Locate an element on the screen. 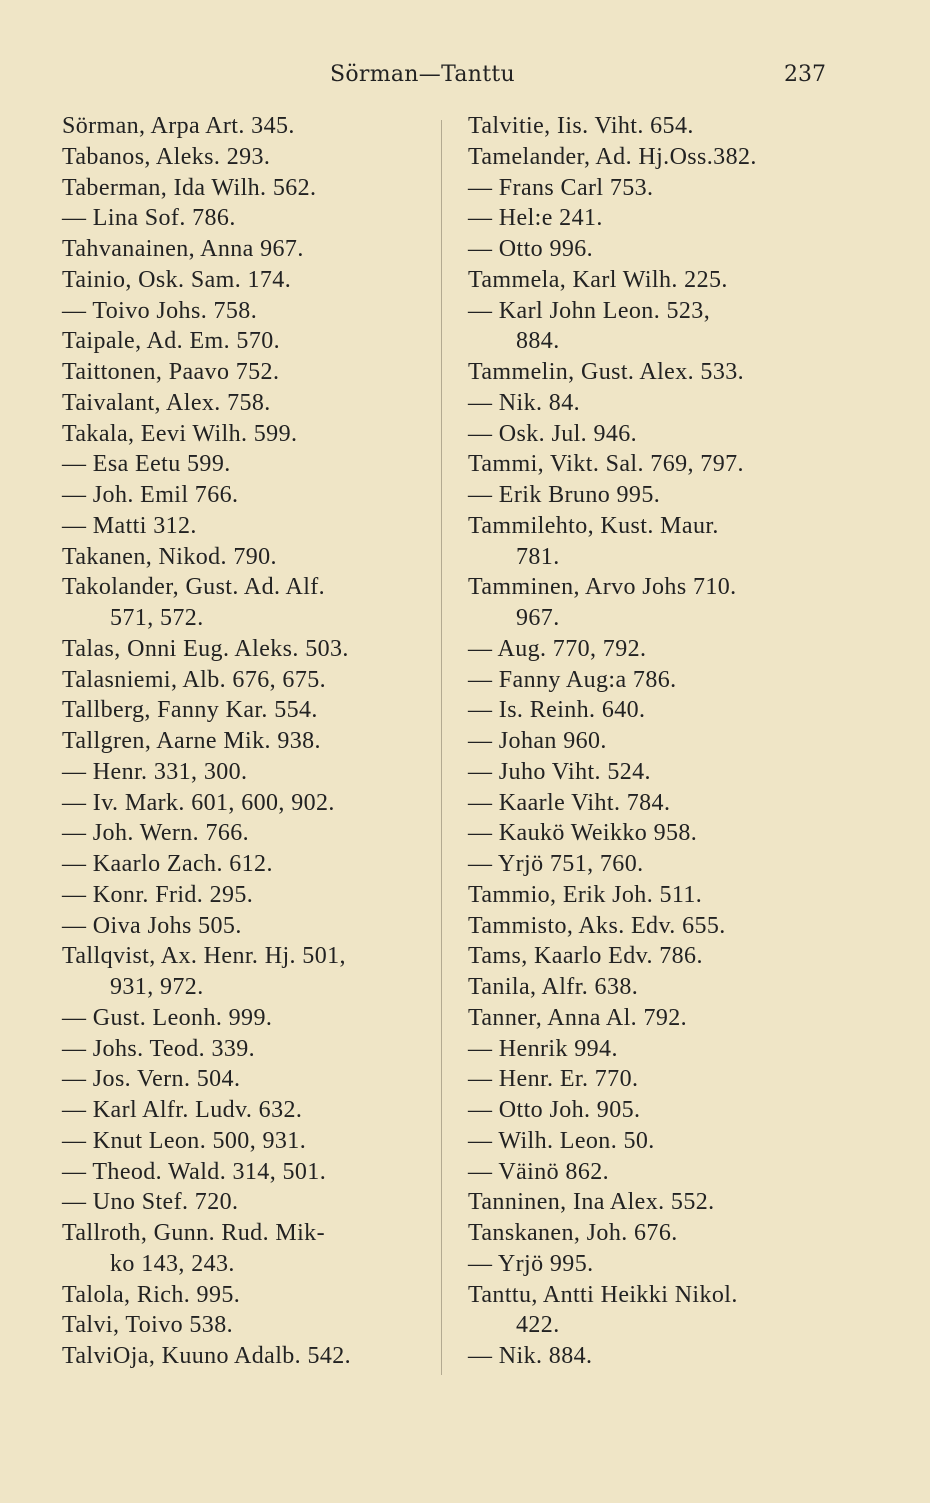  index-entry: Tamminen, Arvo Johs 710. is located at coordinates (602, 587).